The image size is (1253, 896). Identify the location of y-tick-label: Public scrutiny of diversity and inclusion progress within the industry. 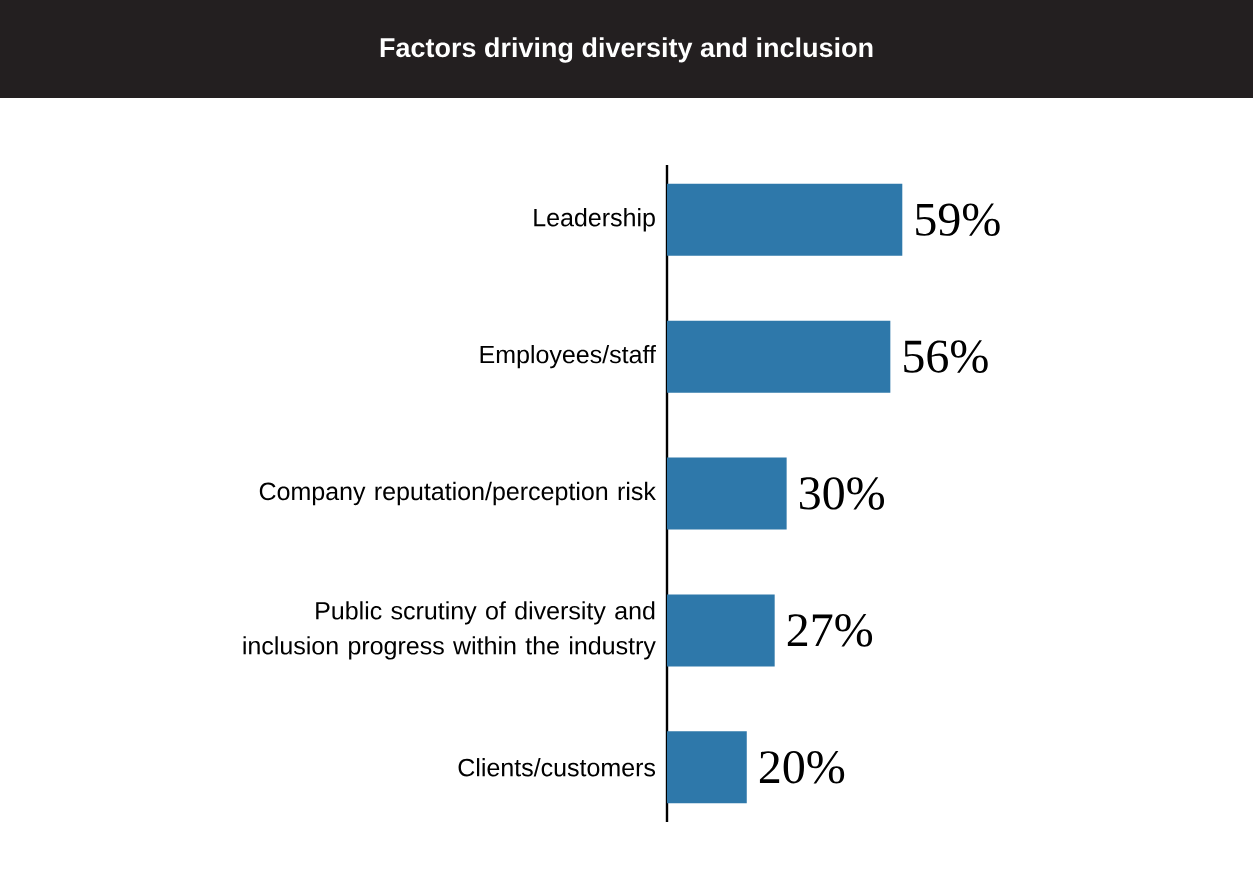
(449, 630).